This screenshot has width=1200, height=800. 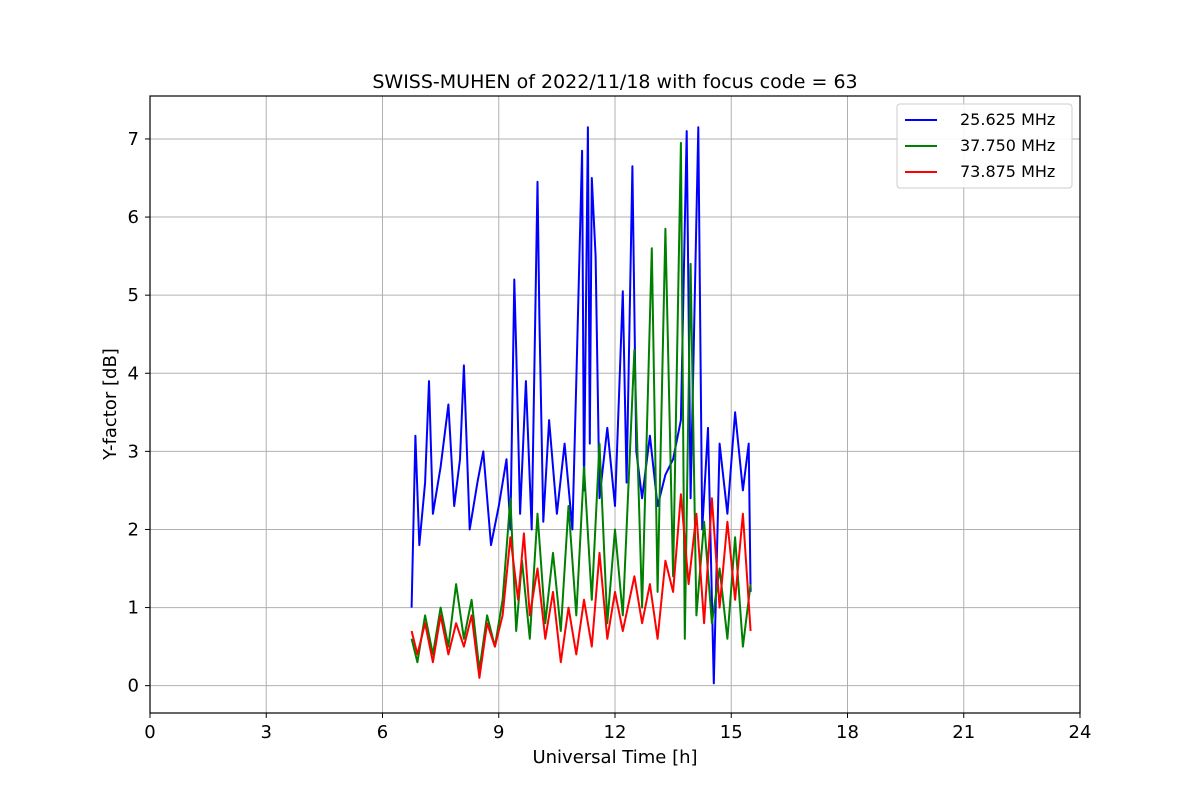 What do you see at coordinates (963, 732) in the screenshot?
I see `x-tick-label-7: 21` at bounding box center [963, 732].